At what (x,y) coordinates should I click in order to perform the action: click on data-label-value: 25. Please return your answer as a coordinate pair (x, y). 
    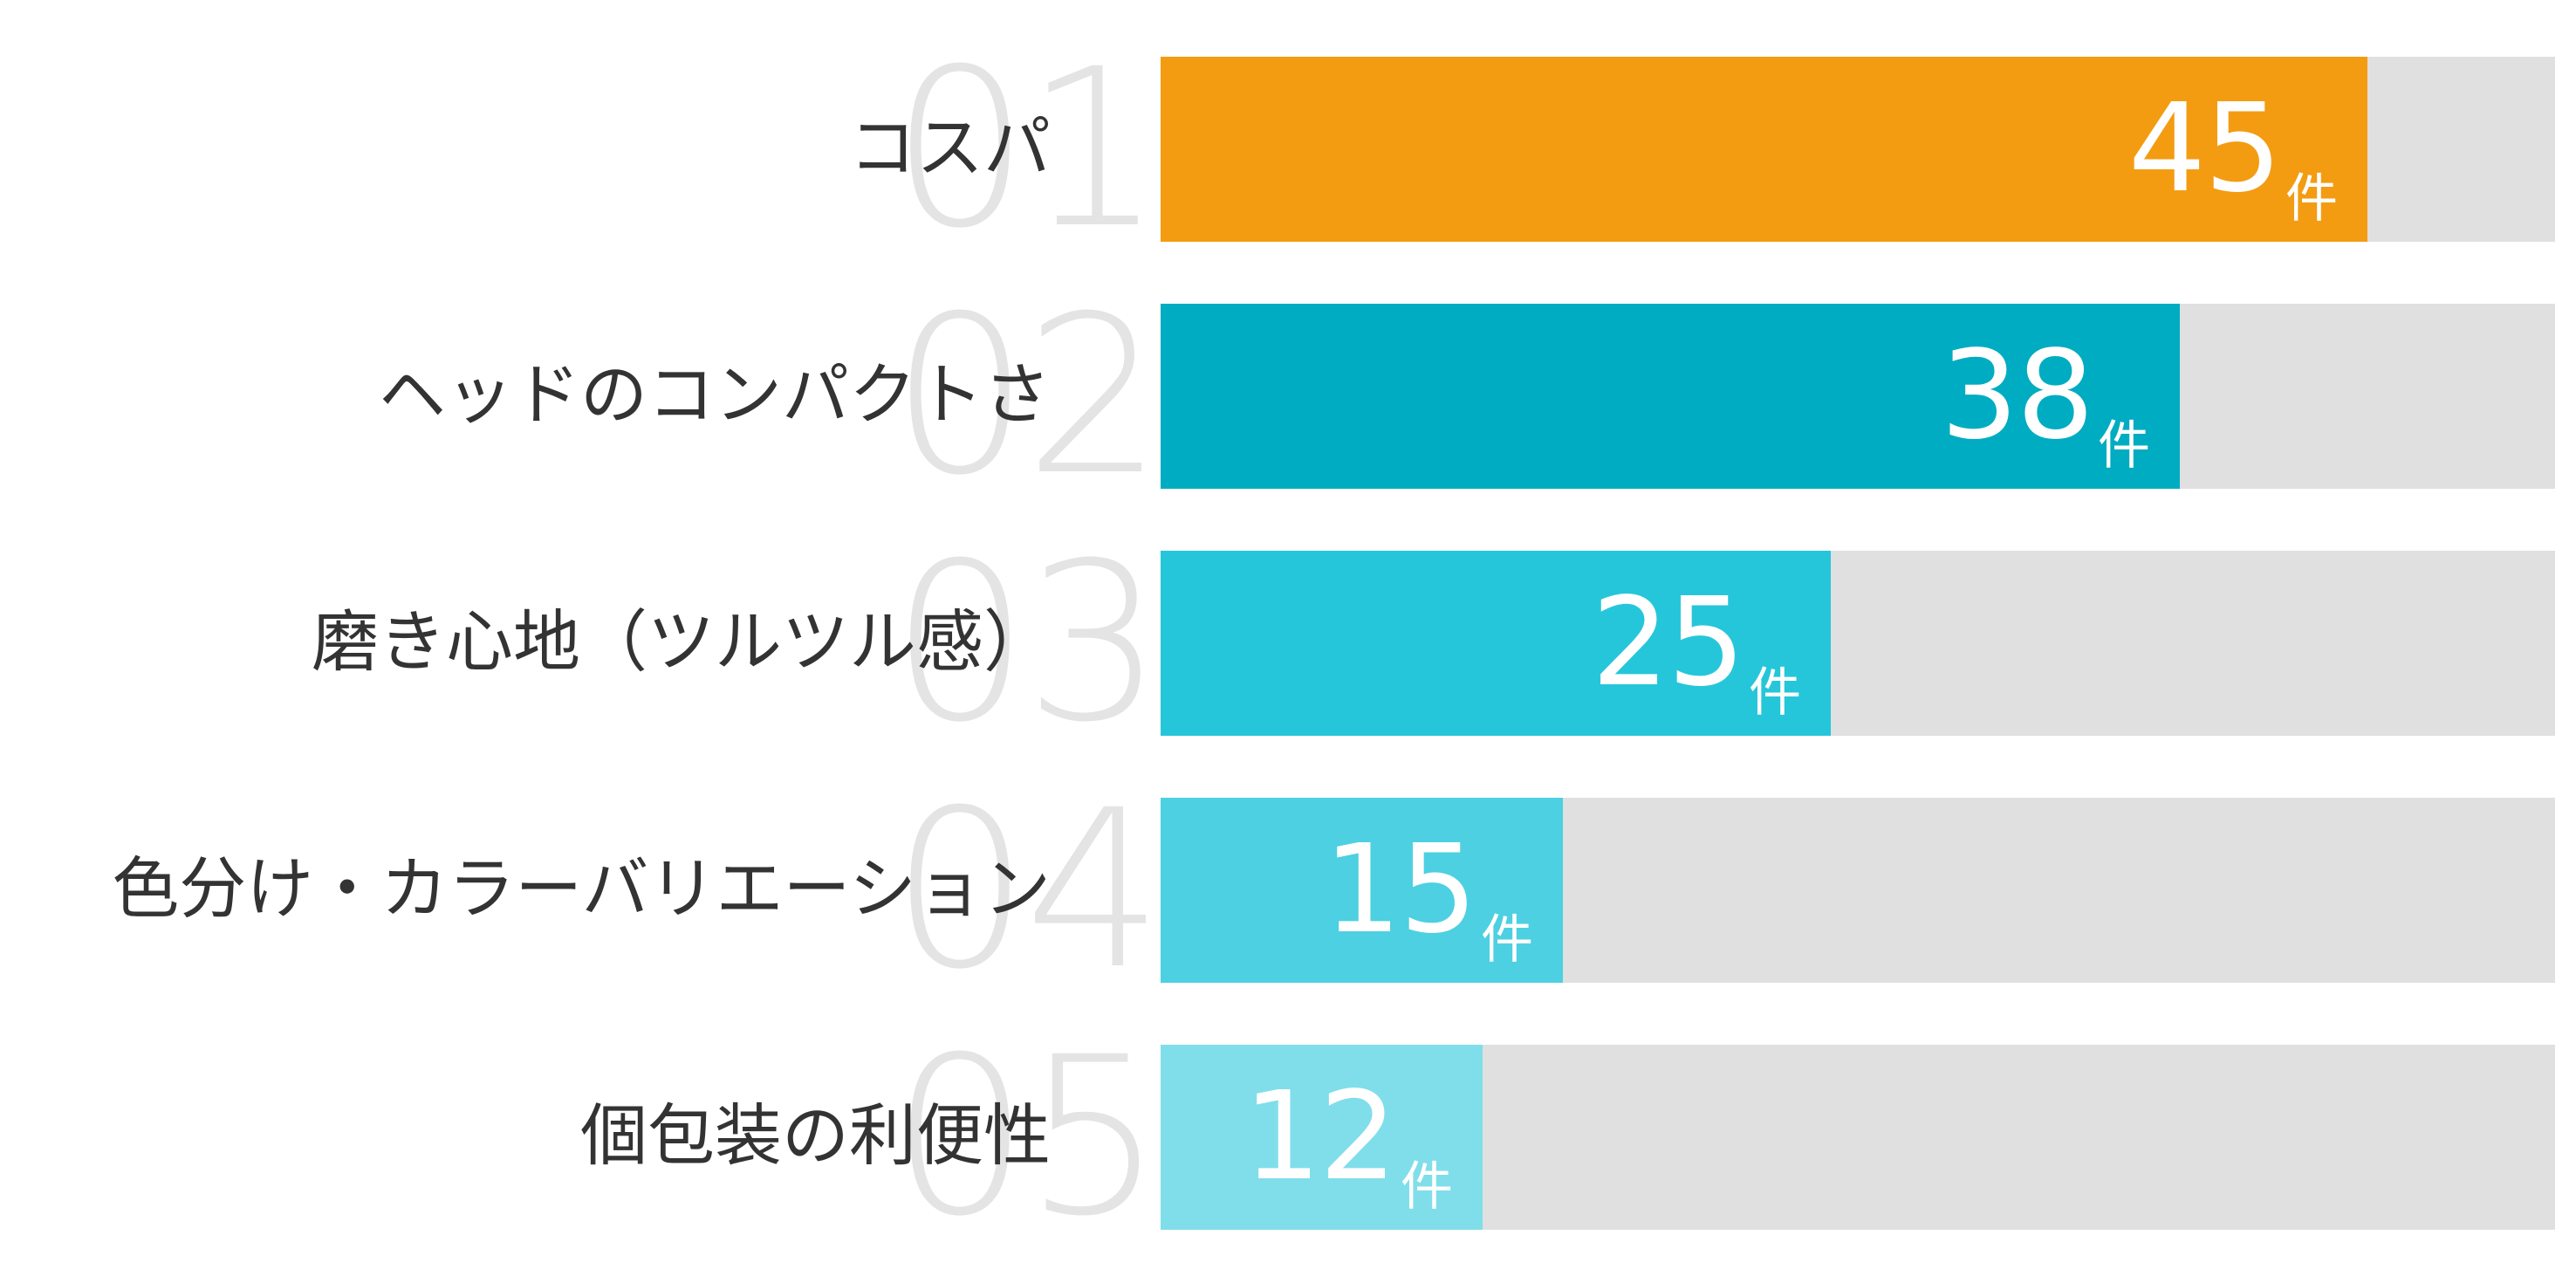
    Looking at the image, I should click on (1668, 643).